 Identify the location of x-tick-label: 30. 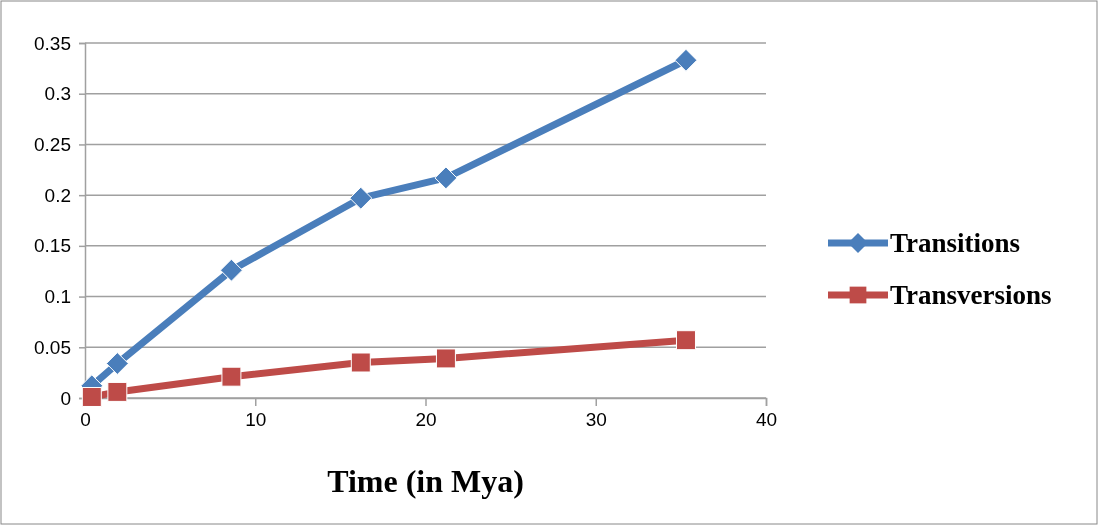
(596, 420).